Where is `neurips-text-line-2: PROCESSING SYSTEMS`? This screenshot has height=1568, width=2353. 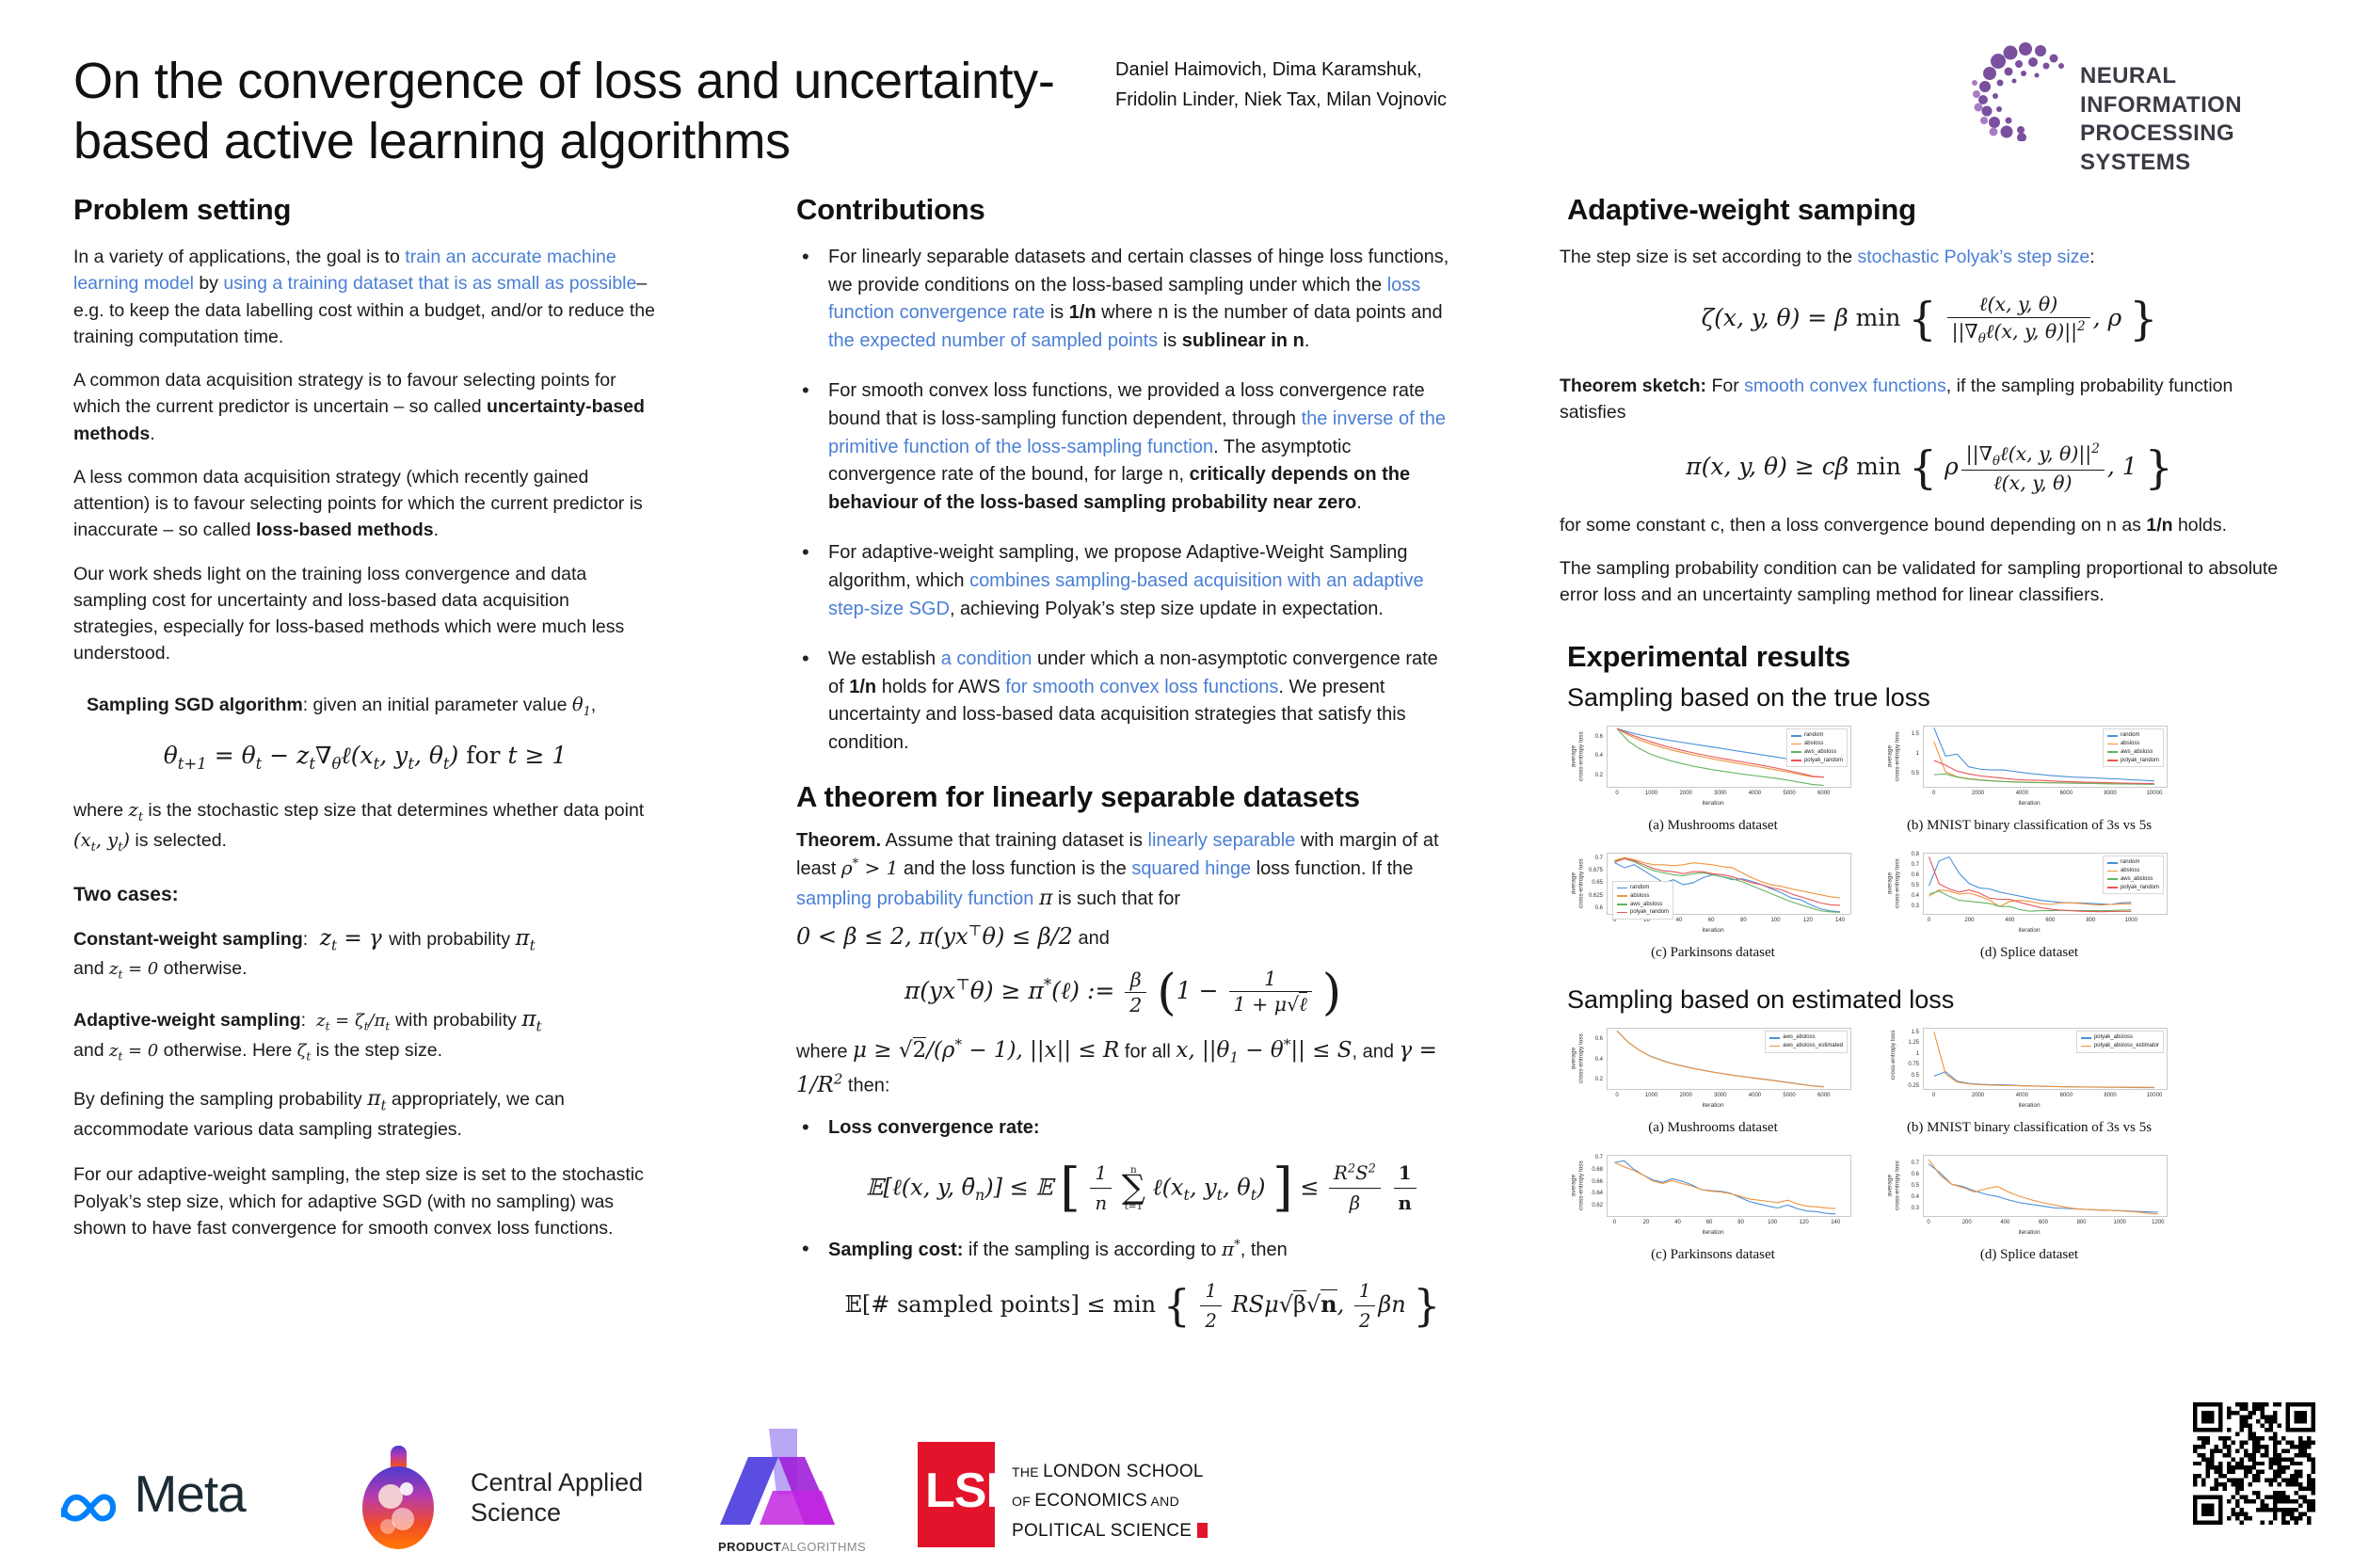
neurips-text-line-2: PROCESSING SYSTEMS is located at coordinates (2157, 148).